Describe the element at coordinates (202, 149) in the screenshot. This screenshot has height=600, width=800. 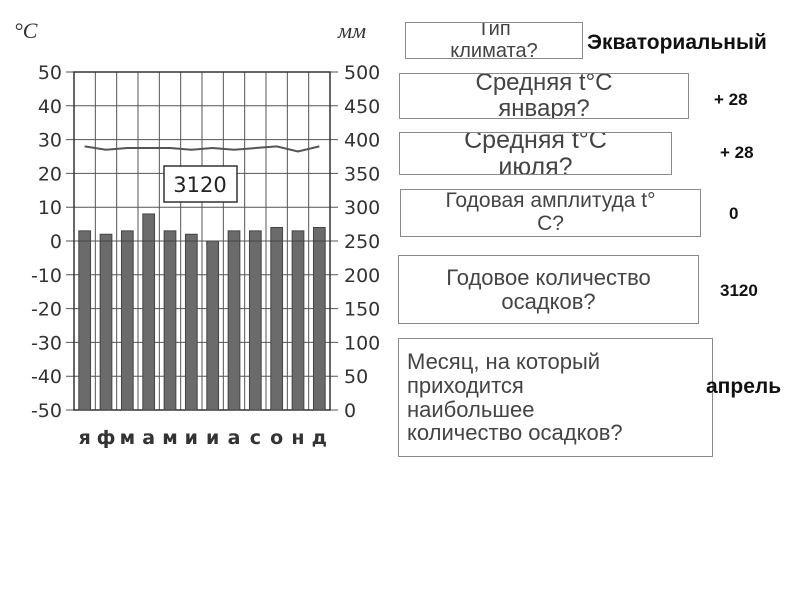
I see `temperature-line` at that location.